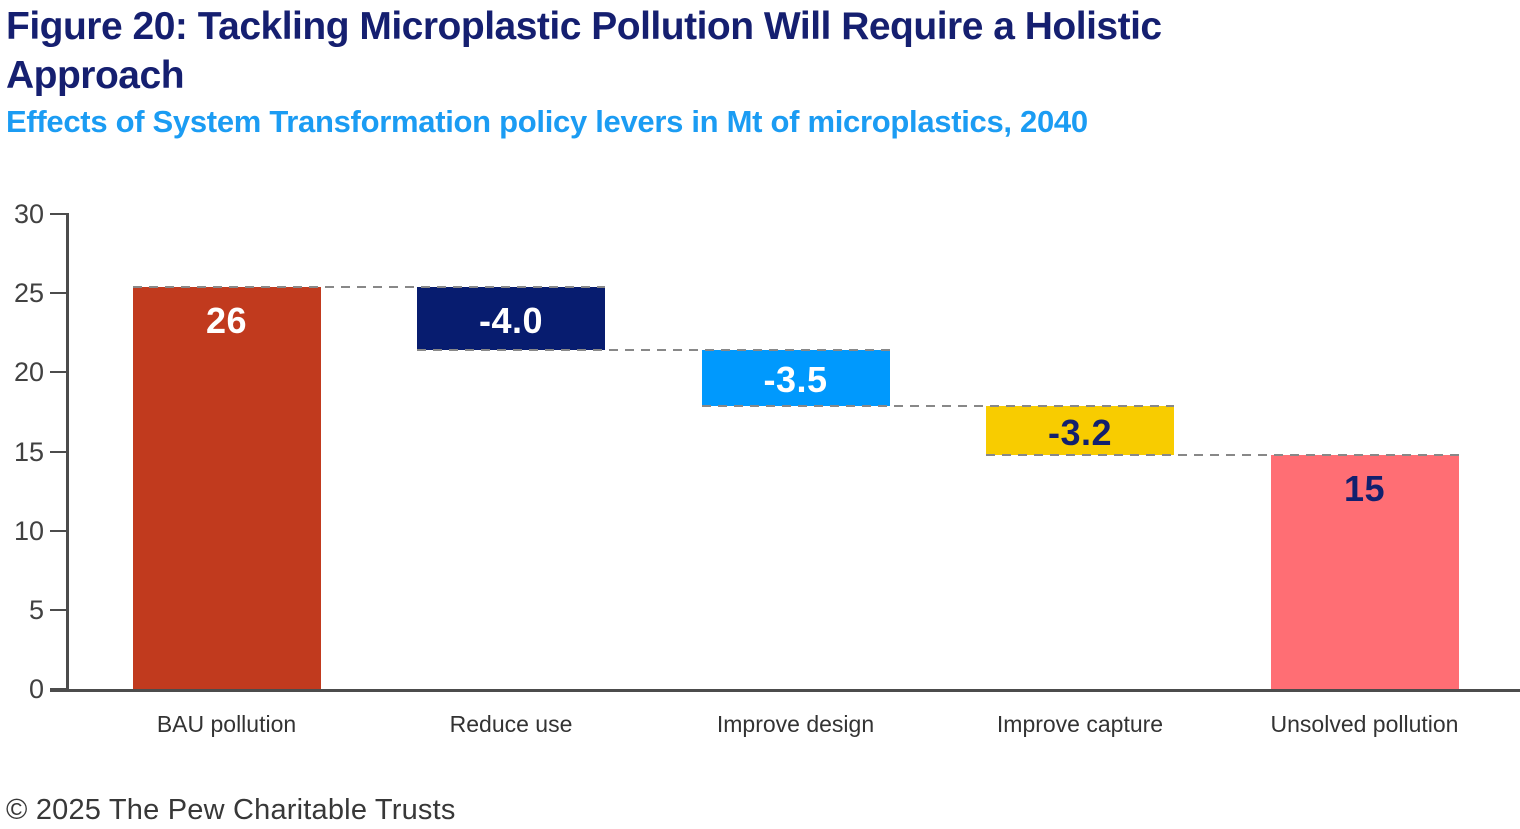  What do you see at coordinates (511, 724) in the screenshot?
I see `category-label: Reduce use` at bounding box center [511, 724].